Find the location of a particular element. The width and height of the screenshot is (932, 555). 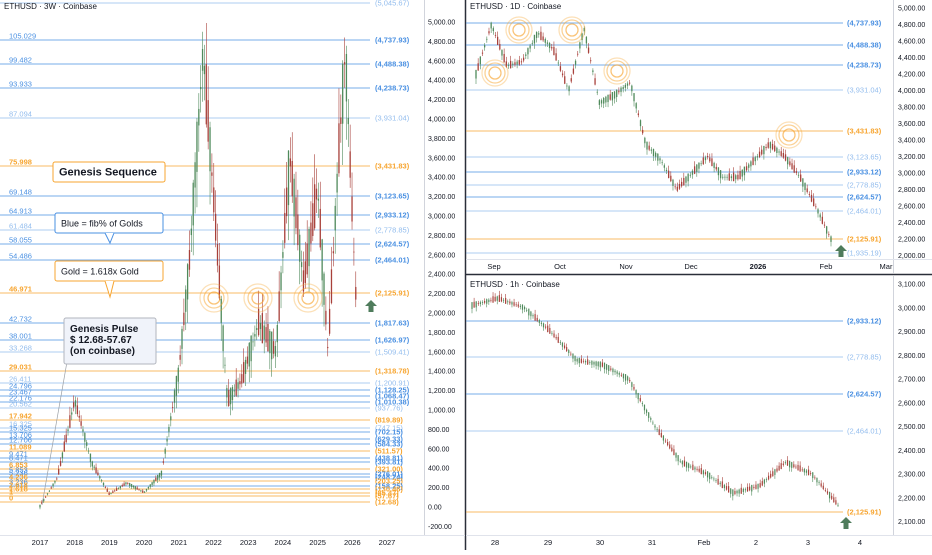

daily-price-label: 2,200.00 is located at coordinates (911, 240).